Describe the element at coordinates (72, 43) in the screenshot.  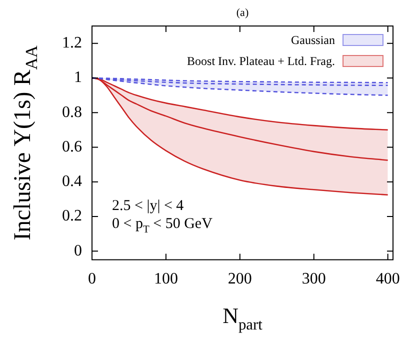
I see `y-tick-label: 1.2` at that location.